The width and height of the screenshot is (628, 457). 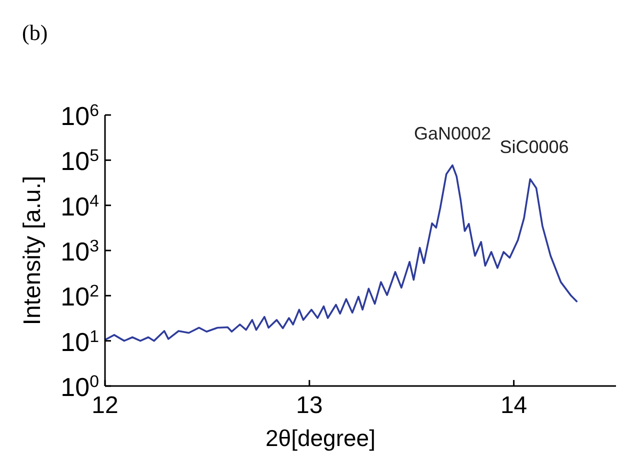 What do you see at coordinates (79, 115) in the screenshot?
I see `y-tick-label: 10$^{6}$` at bounding box center [79, 115].